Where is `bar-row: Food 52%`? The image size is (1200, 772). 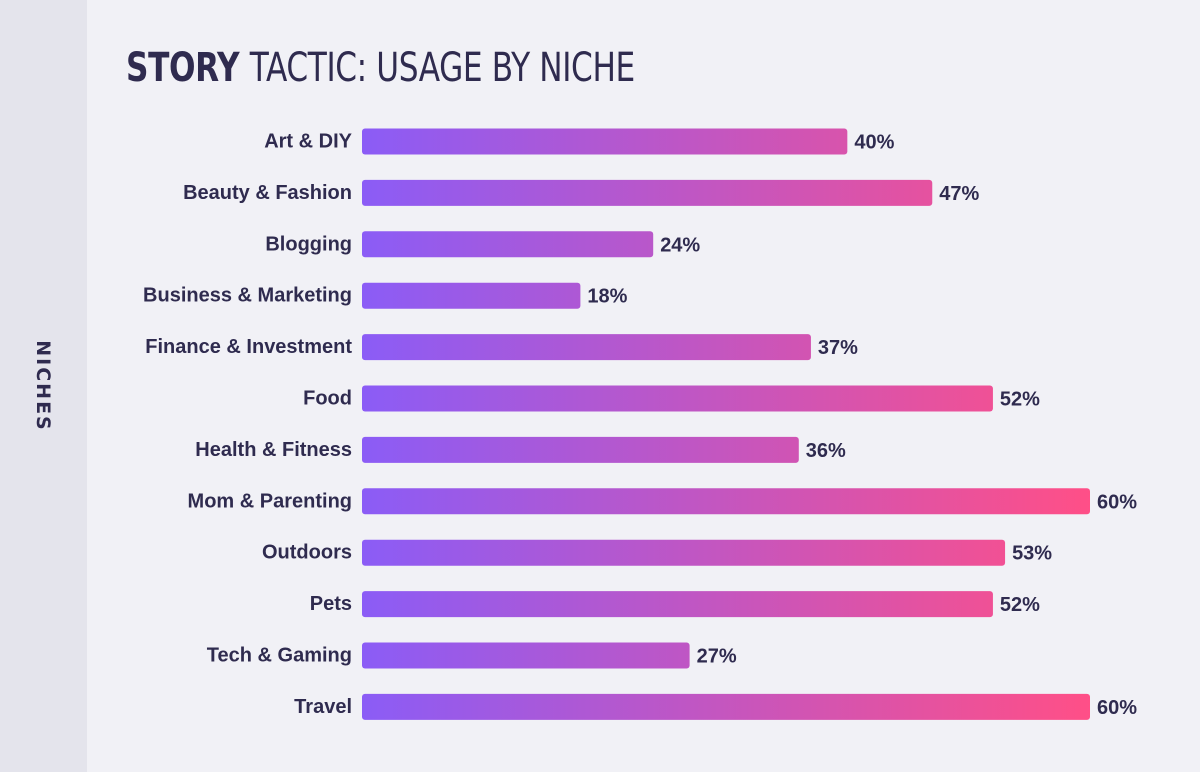
bar-row: Food 52% is located at coordinates (671, 398).